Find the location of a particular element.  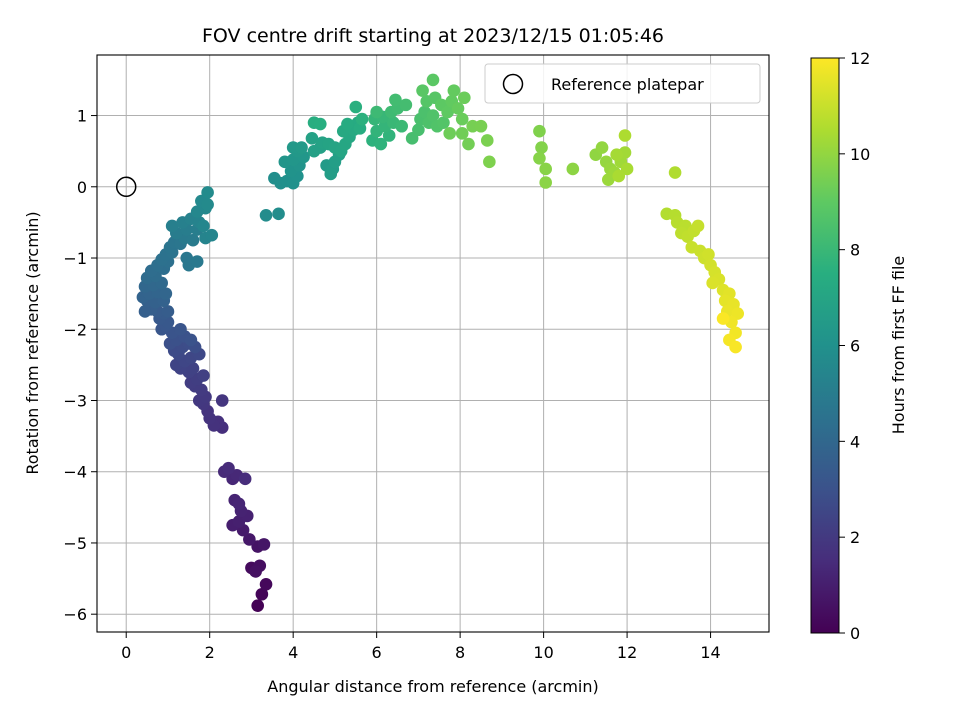

y-tick-label: −6 is located at coordinates (75, 614).